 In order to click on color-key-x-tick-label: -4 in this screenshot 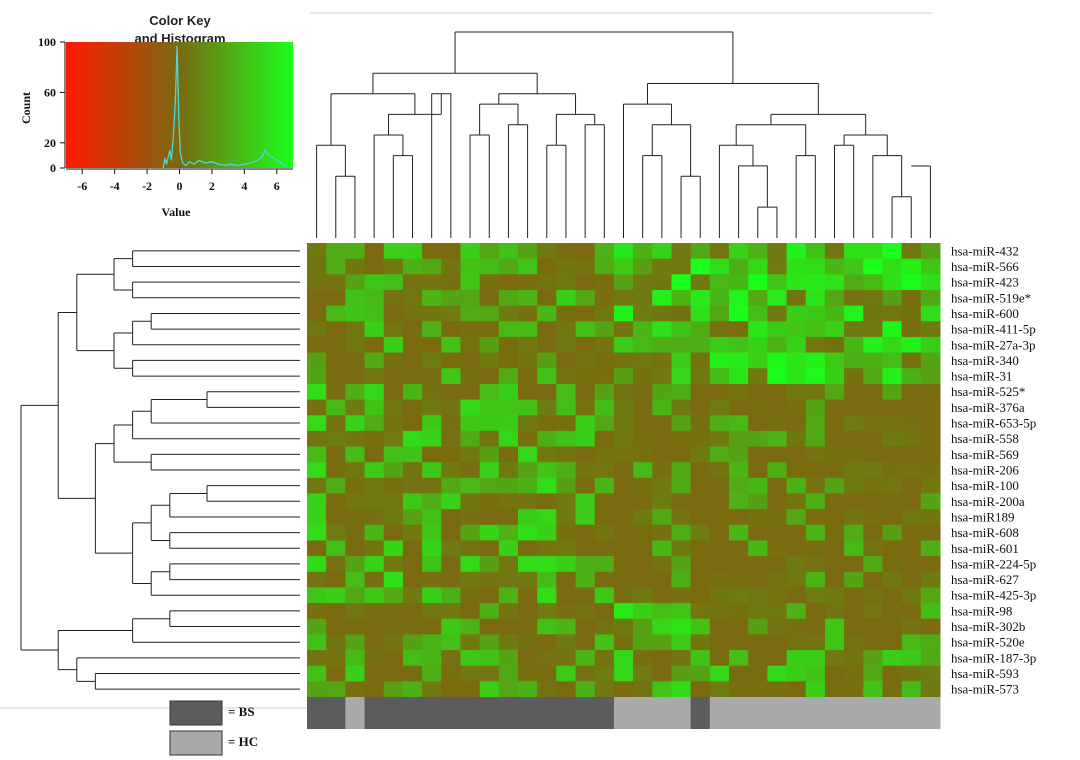, I will do `click(115, 186)`.